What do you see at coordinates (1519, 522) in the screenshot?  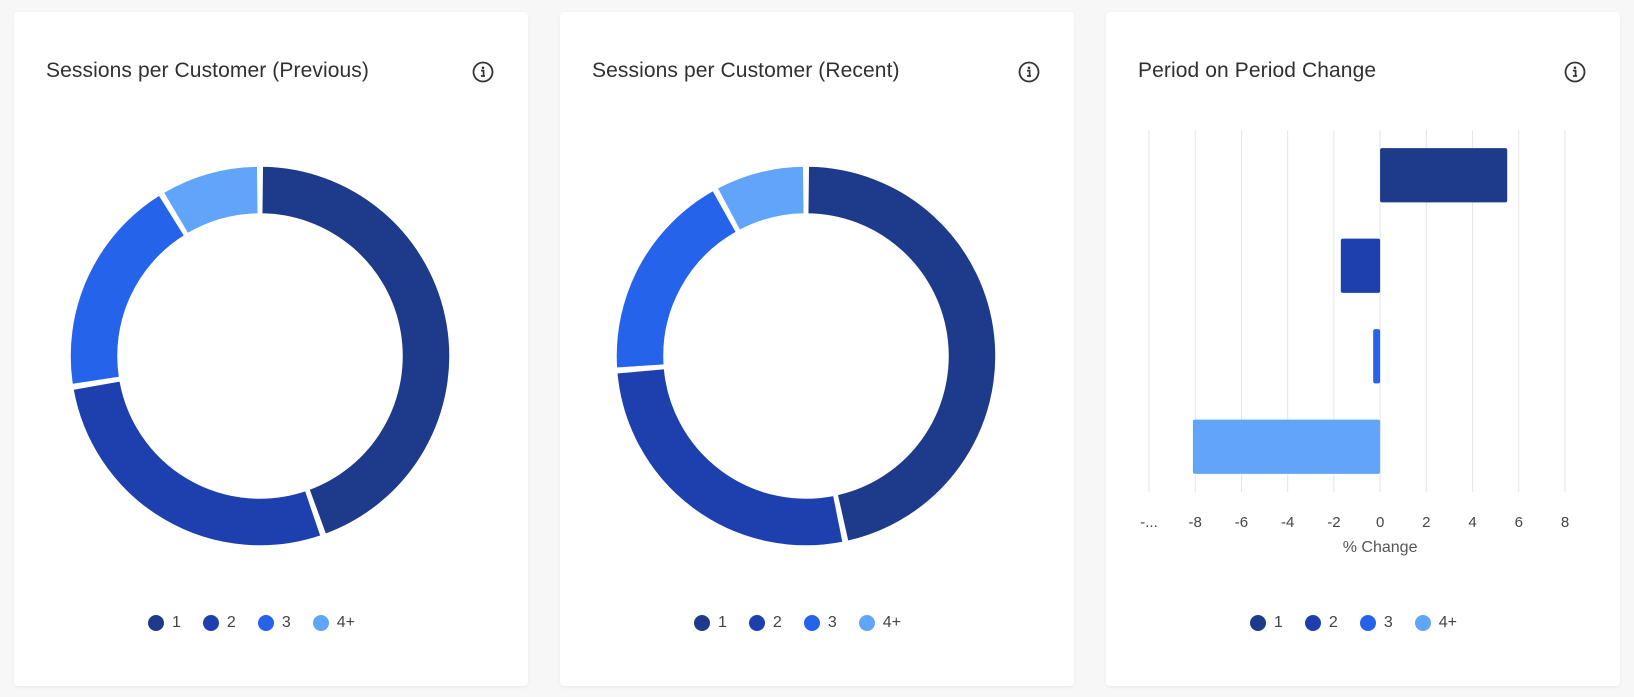 I see `x-tick-label: 6` at bounding box center [1519, 522].